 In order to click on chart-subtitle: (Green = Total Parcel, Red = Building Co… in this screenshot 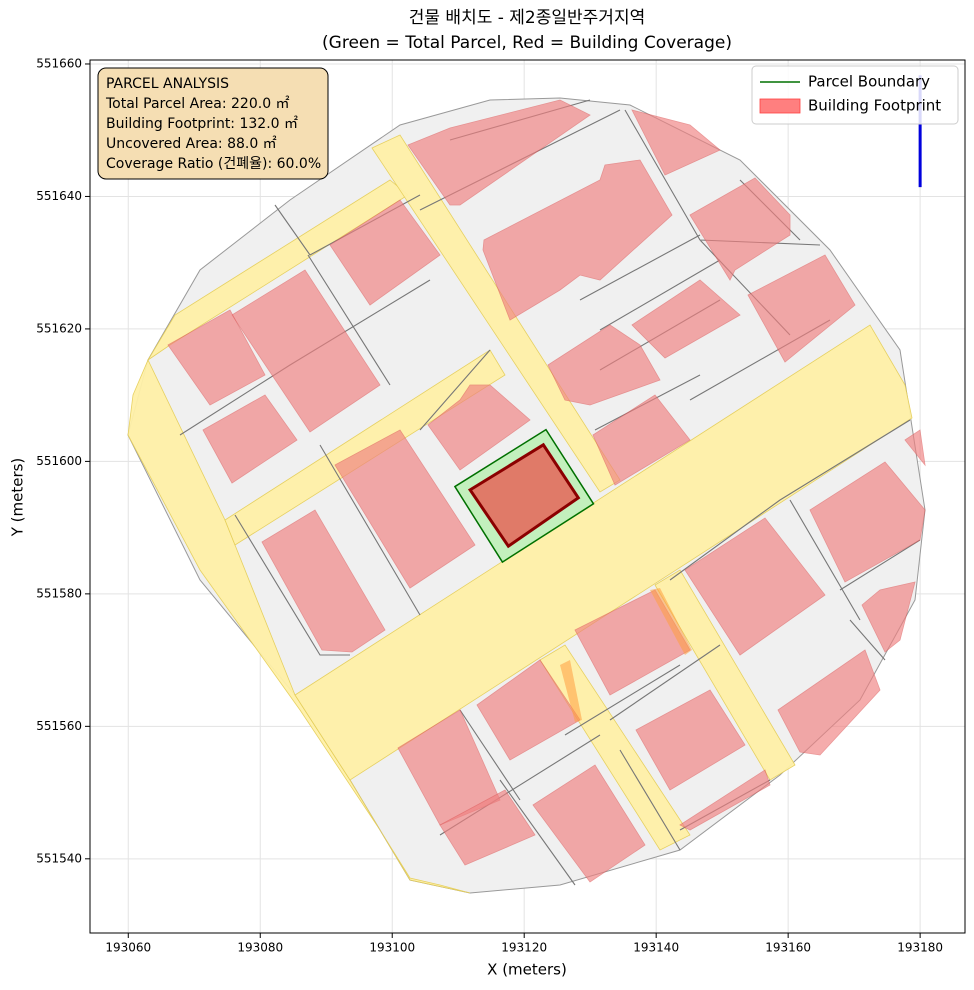, I will do `click(527, 43)`.